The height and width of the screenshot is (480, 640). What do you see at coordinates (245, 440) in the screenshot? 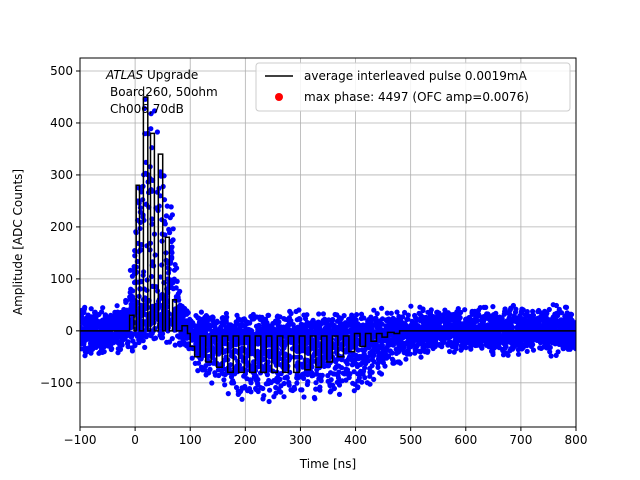
I see `x-tick-label: 200` at bounding box center [245, 440].